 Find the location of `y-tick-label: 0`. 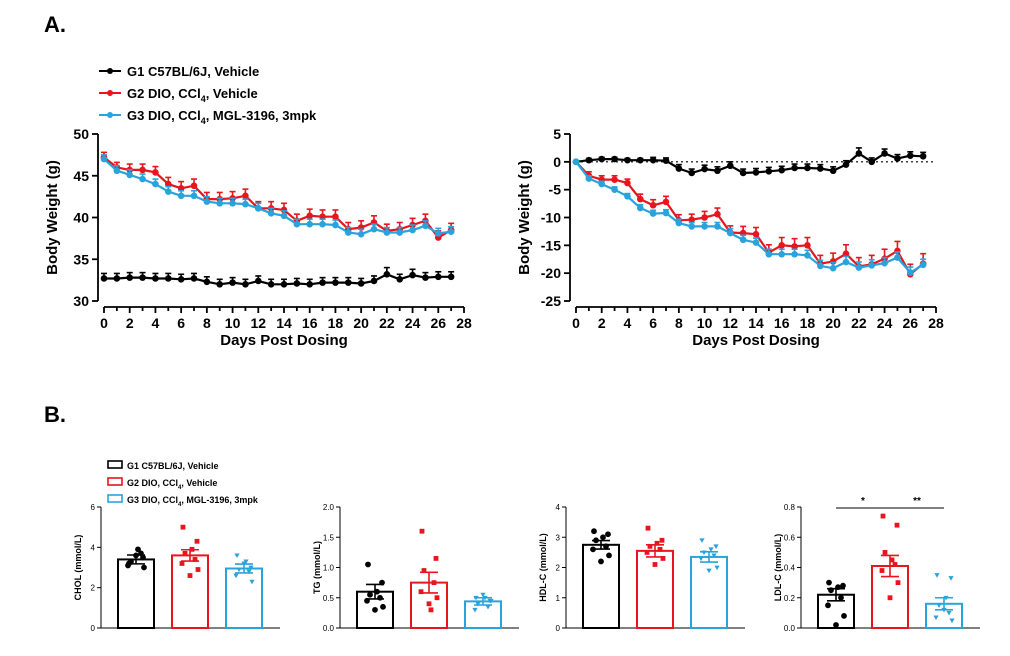

y-tick-label: 0 is located at coordinates (558, 628).